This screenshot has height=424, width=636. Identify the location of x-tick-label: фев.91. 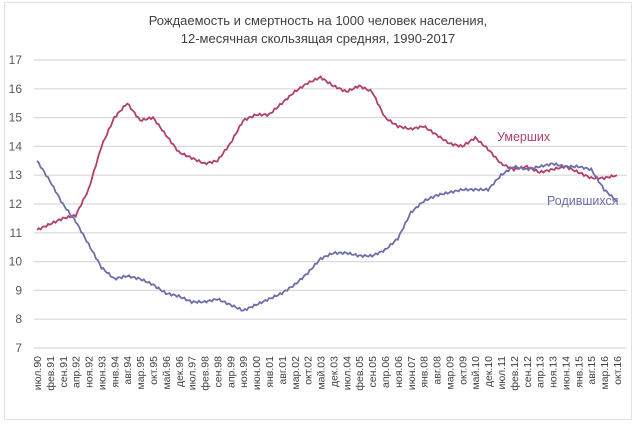
(51, 373).